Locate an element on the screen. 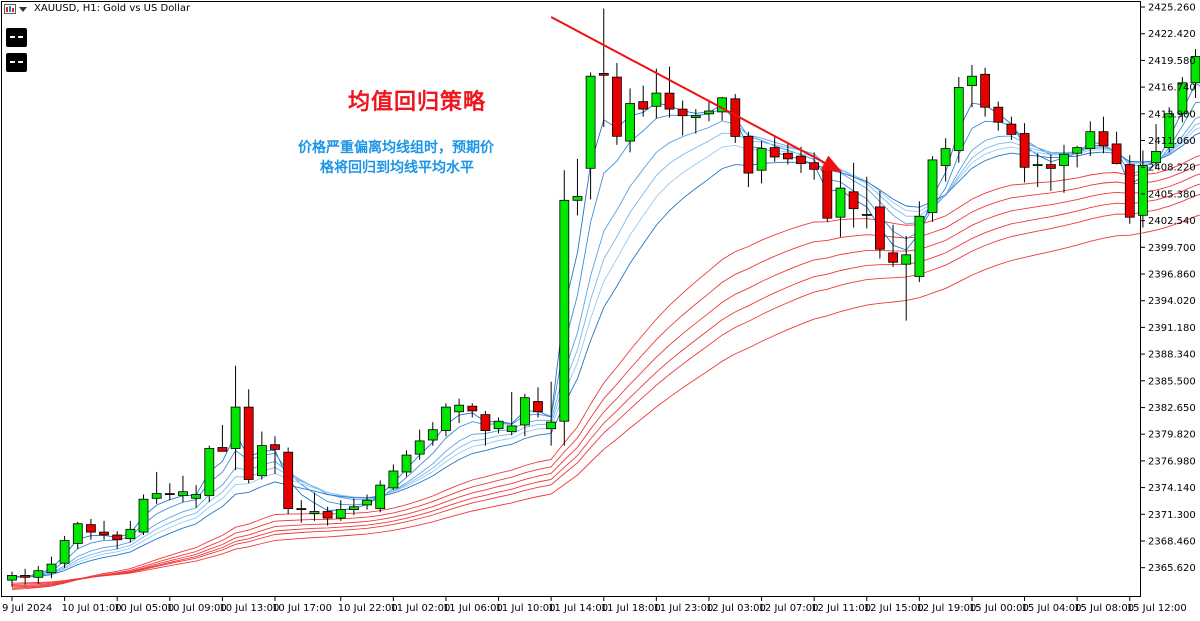  x-tick-label-6: 10 Jul 22:00 is located at coordinates (368, 608).